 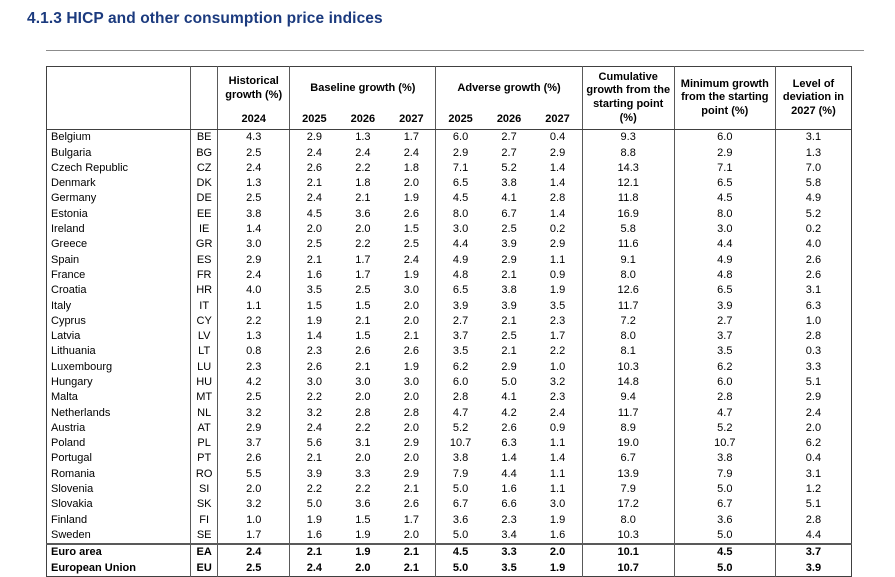 What do you see at coordinates (449, 214) in the screenshot?
I see `table-row: Estonia EE 3.8 4.5 3.6 2.6 8.0 6.7 1.4 16.9 8.0 5.2` at bounding box center [449, 214].